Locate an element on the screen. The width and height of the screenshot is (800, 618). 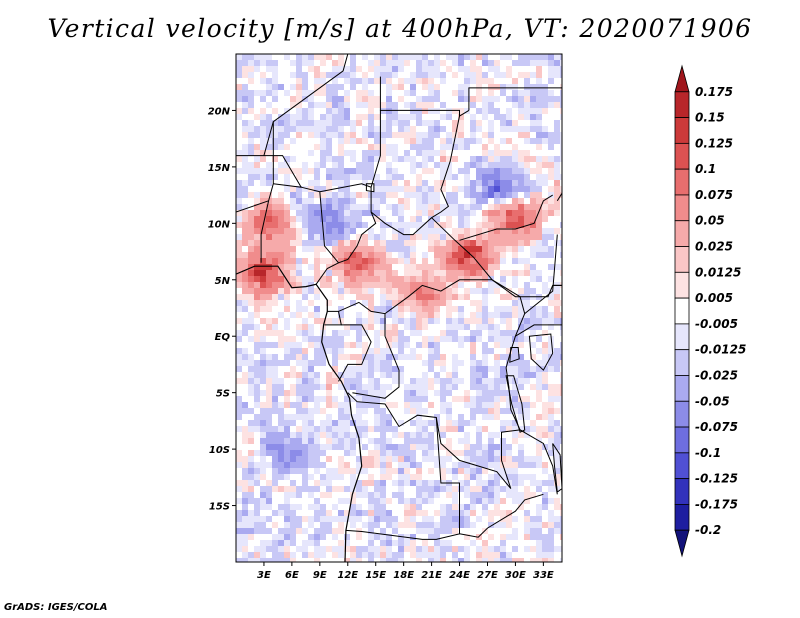
lat-label: 15N is located at coordinates (219, 168).